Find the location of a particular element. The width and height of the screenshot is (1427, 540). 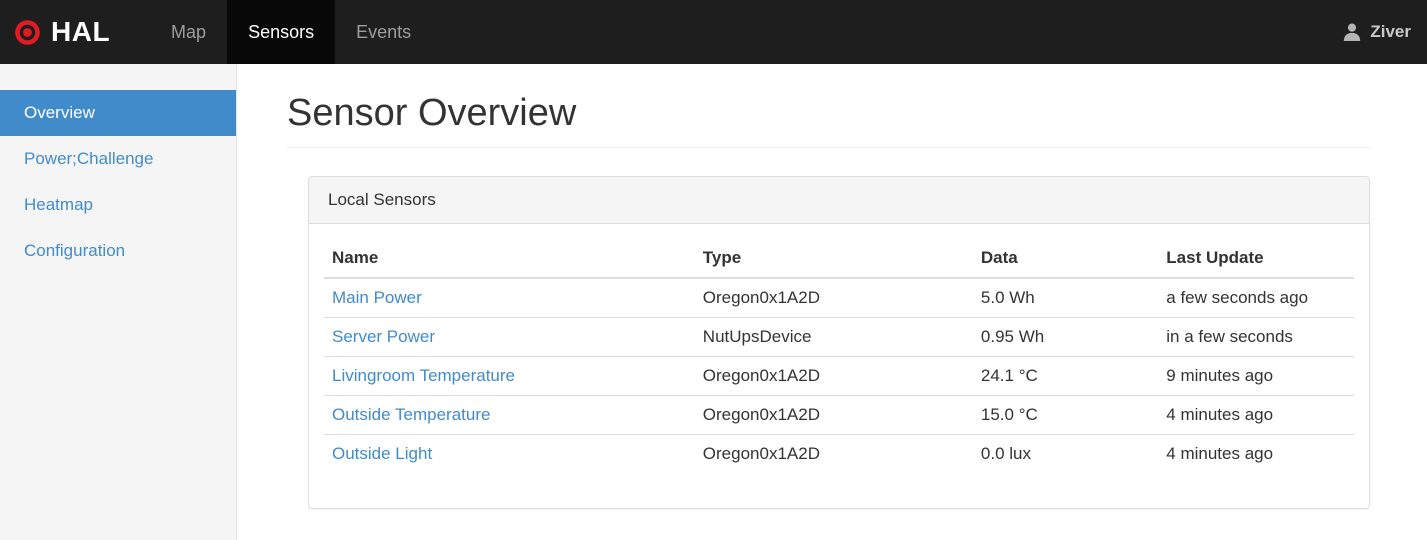

bullseye-icon is located at coordinates (27, 32).